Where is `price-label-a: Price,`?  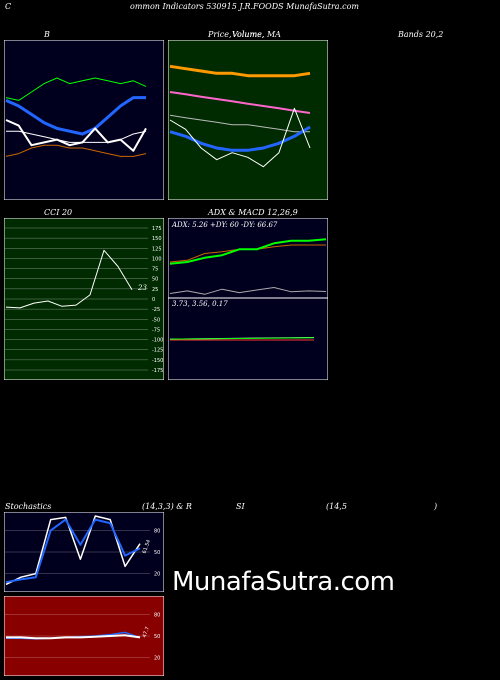
price-label-a: Price, is located at coordinates (220, 34).